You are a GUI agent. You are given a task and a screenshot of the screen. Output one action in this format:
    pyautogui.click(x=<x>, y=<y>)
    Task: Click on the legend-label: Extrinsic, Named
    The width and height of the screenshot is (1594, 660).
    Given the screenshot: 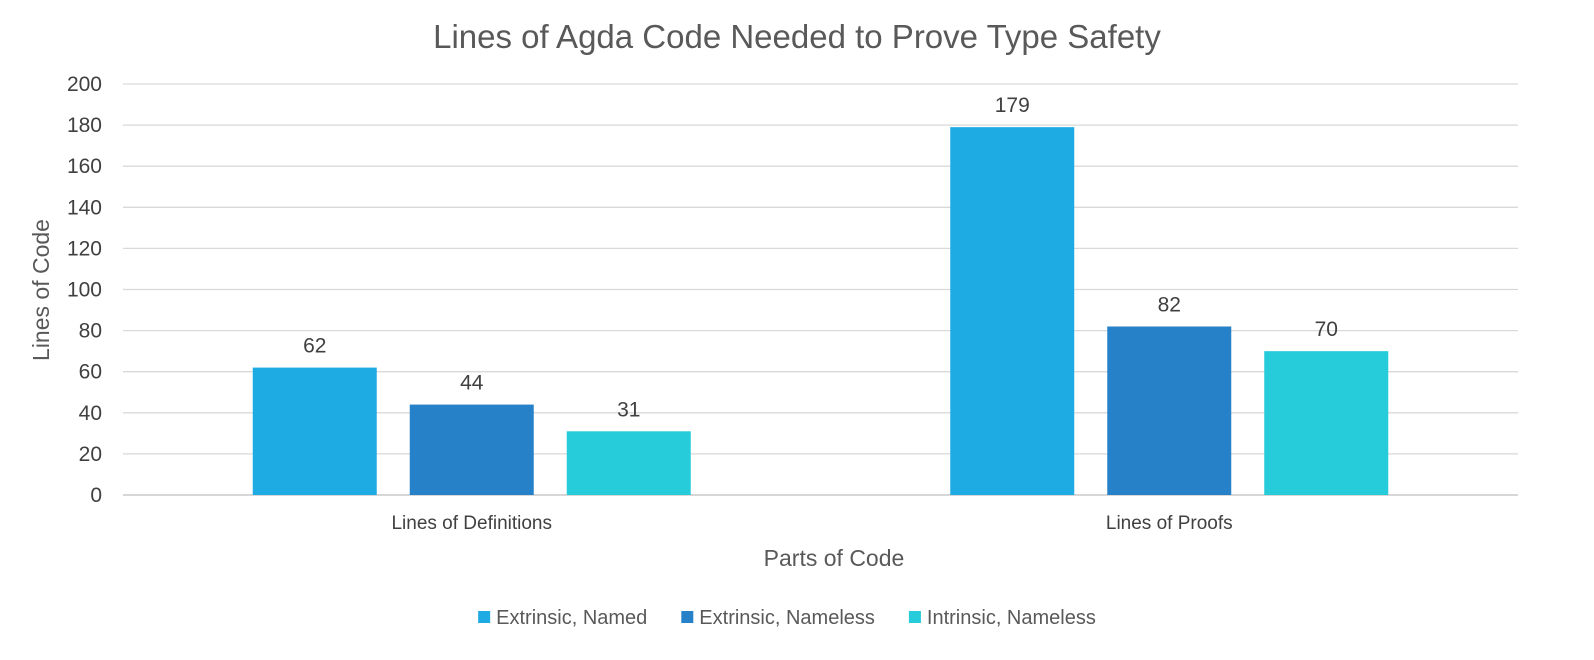 What is the action you would take?
    pyautogui.click(x=571, y=618)
    